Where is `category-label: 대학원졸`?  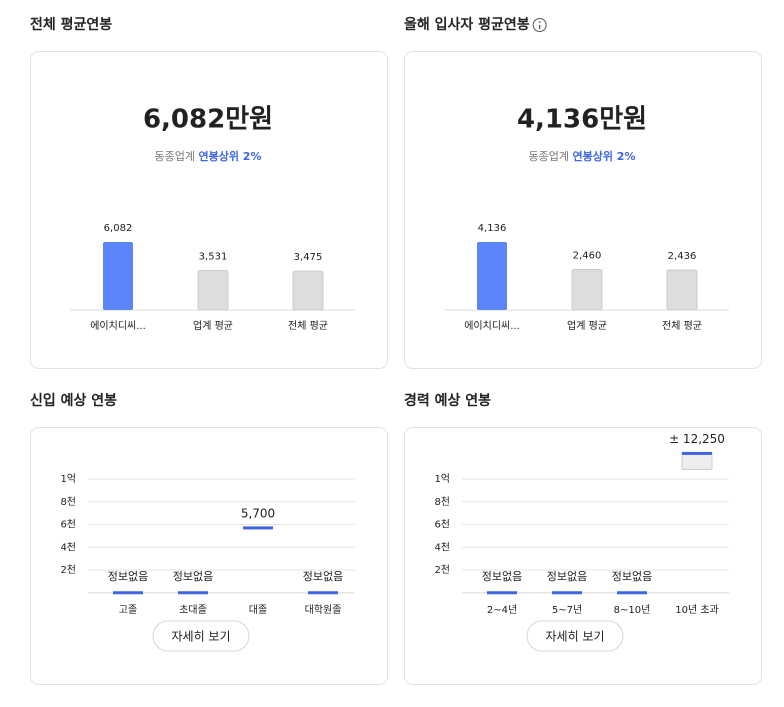
category-label: 대학원졸 is located at coordinates (323, 610).